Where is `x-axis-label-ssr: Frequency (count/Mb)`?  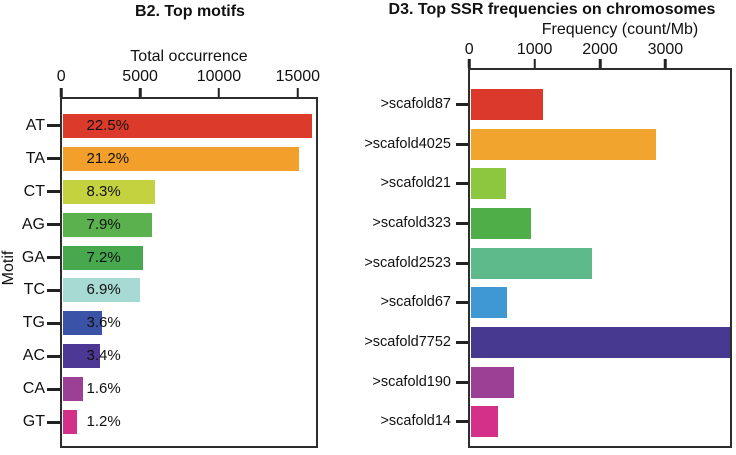 x-axis-label-ssr: Frequency (count/Mb) is located at coordinates (620, 29).